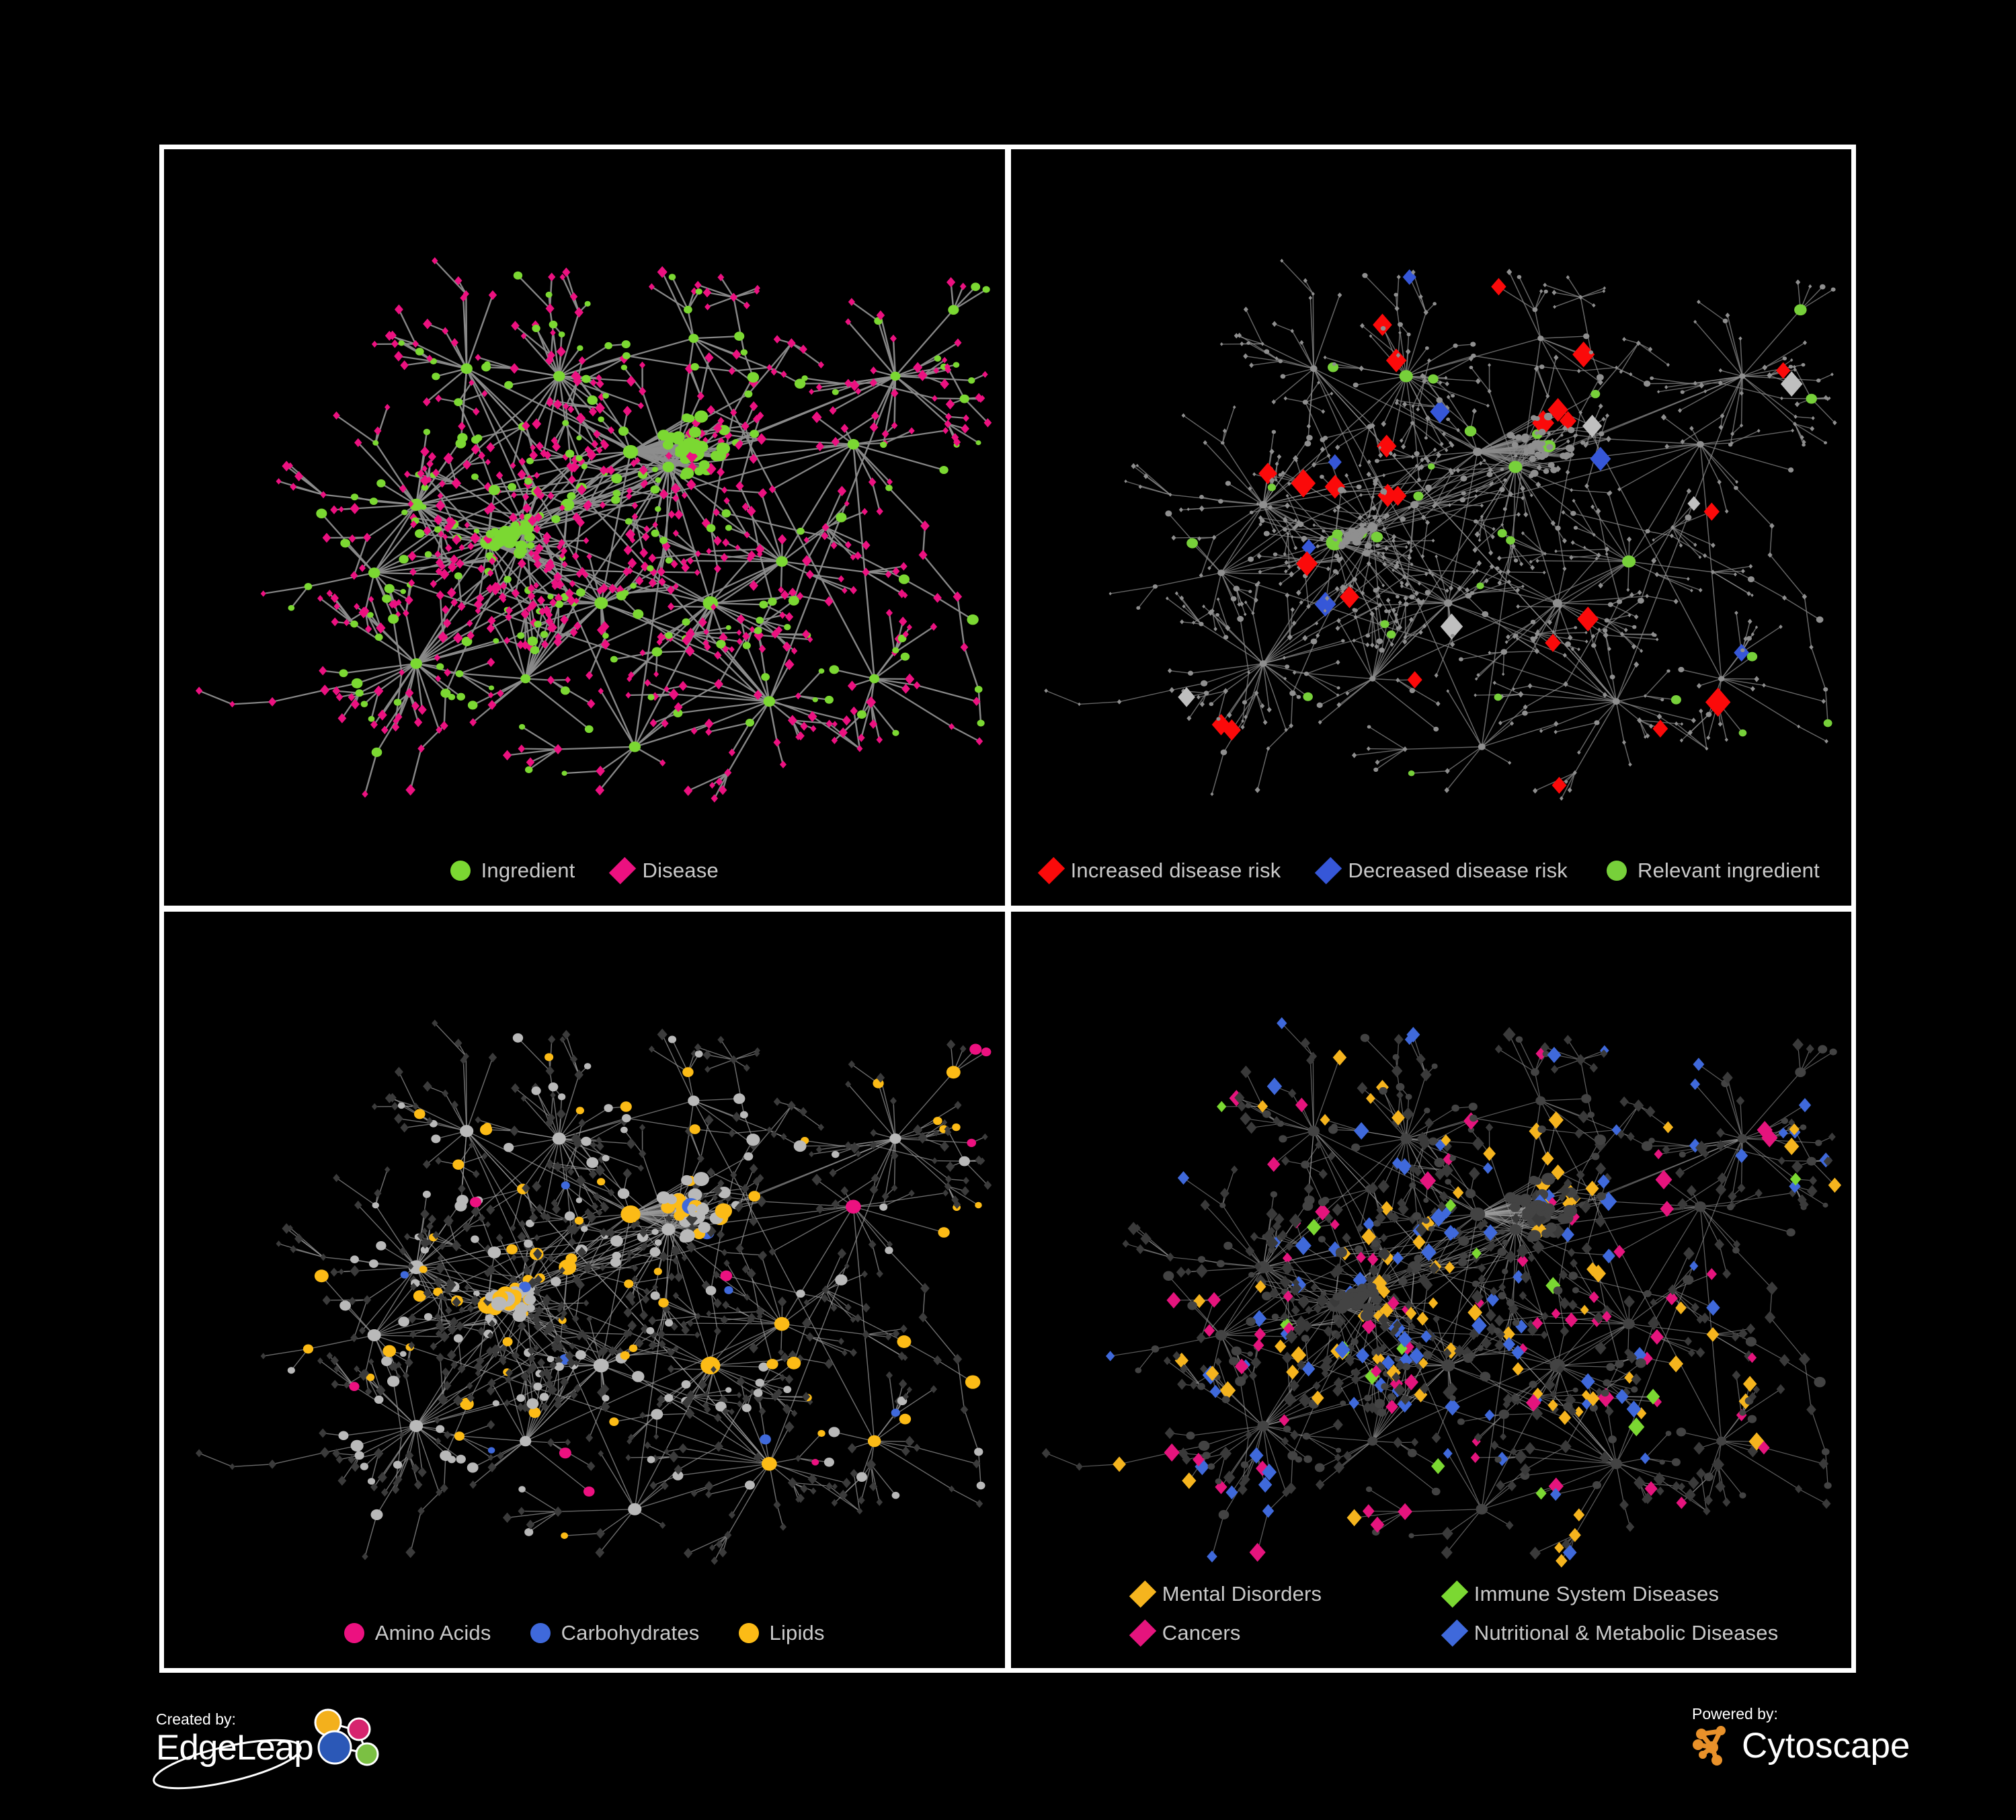 This screenshot has height=1820, width=2016. I want to click on legend-item: Ingredient, so click(512, 871).